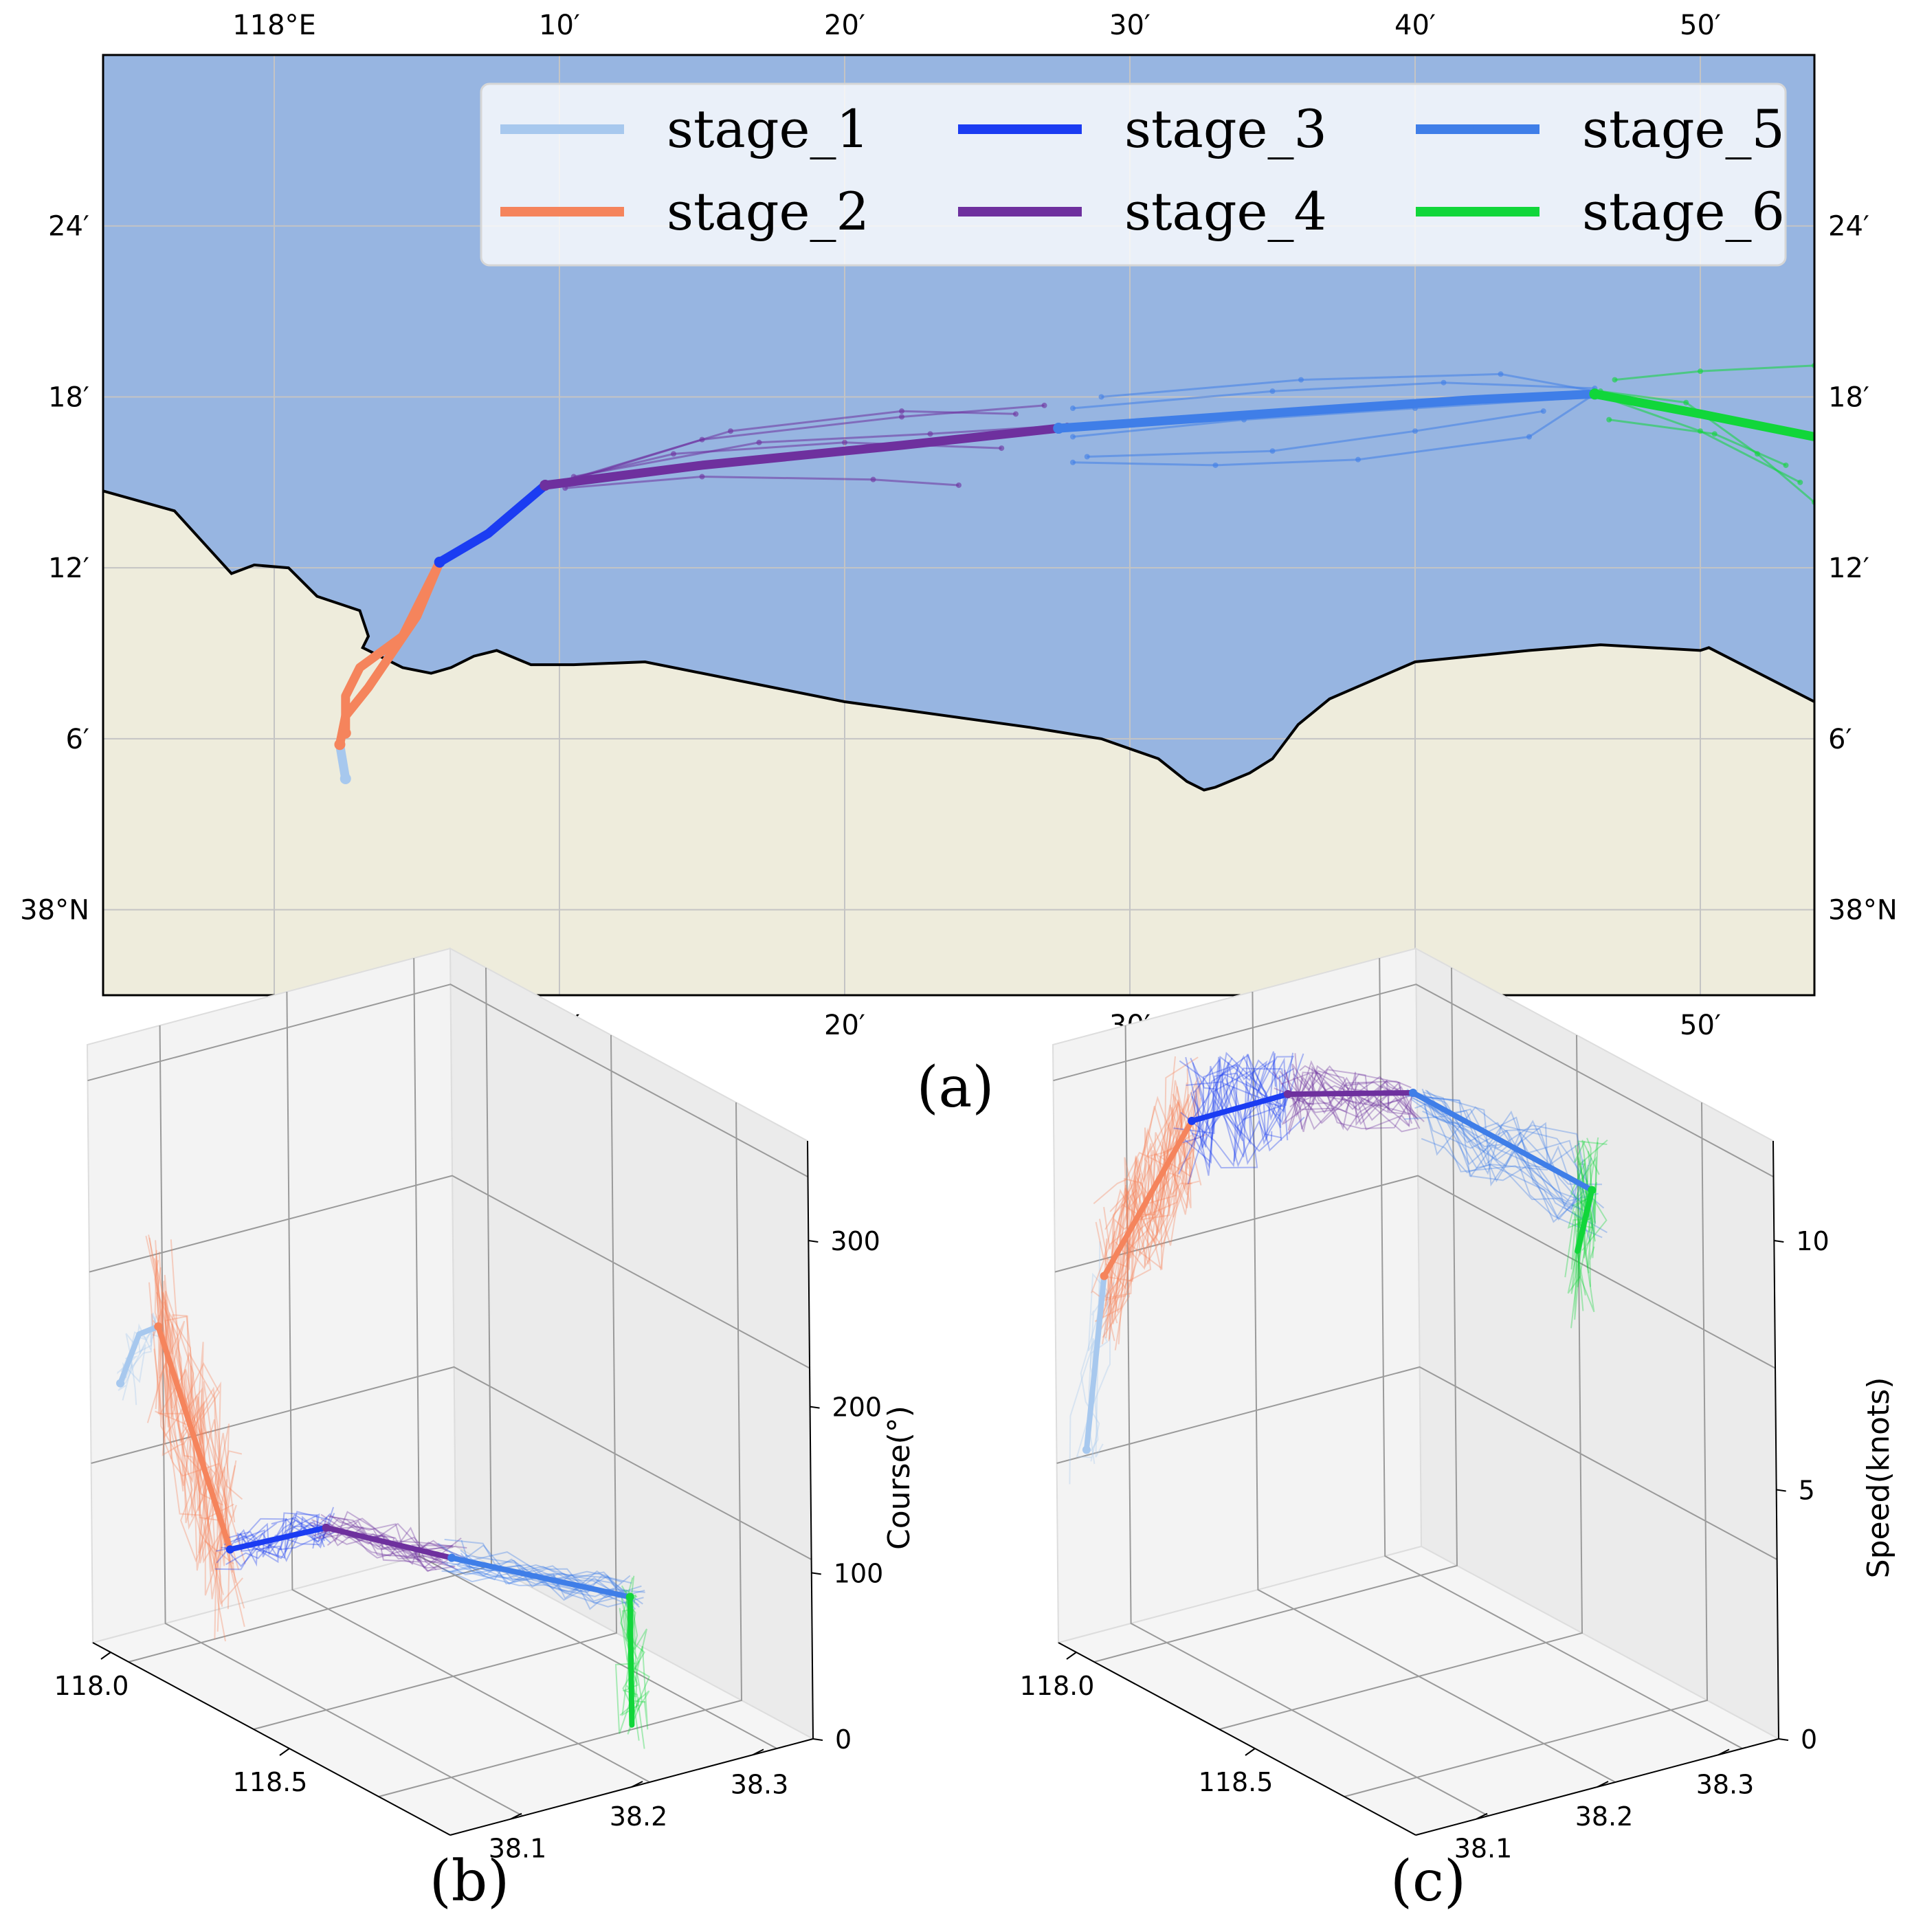 This screenshot has height=1932, width=1912. Describe the element at coordinates (768, 128) in the screenshot. I see `legend-label-stage_1: stage_1` at that location.